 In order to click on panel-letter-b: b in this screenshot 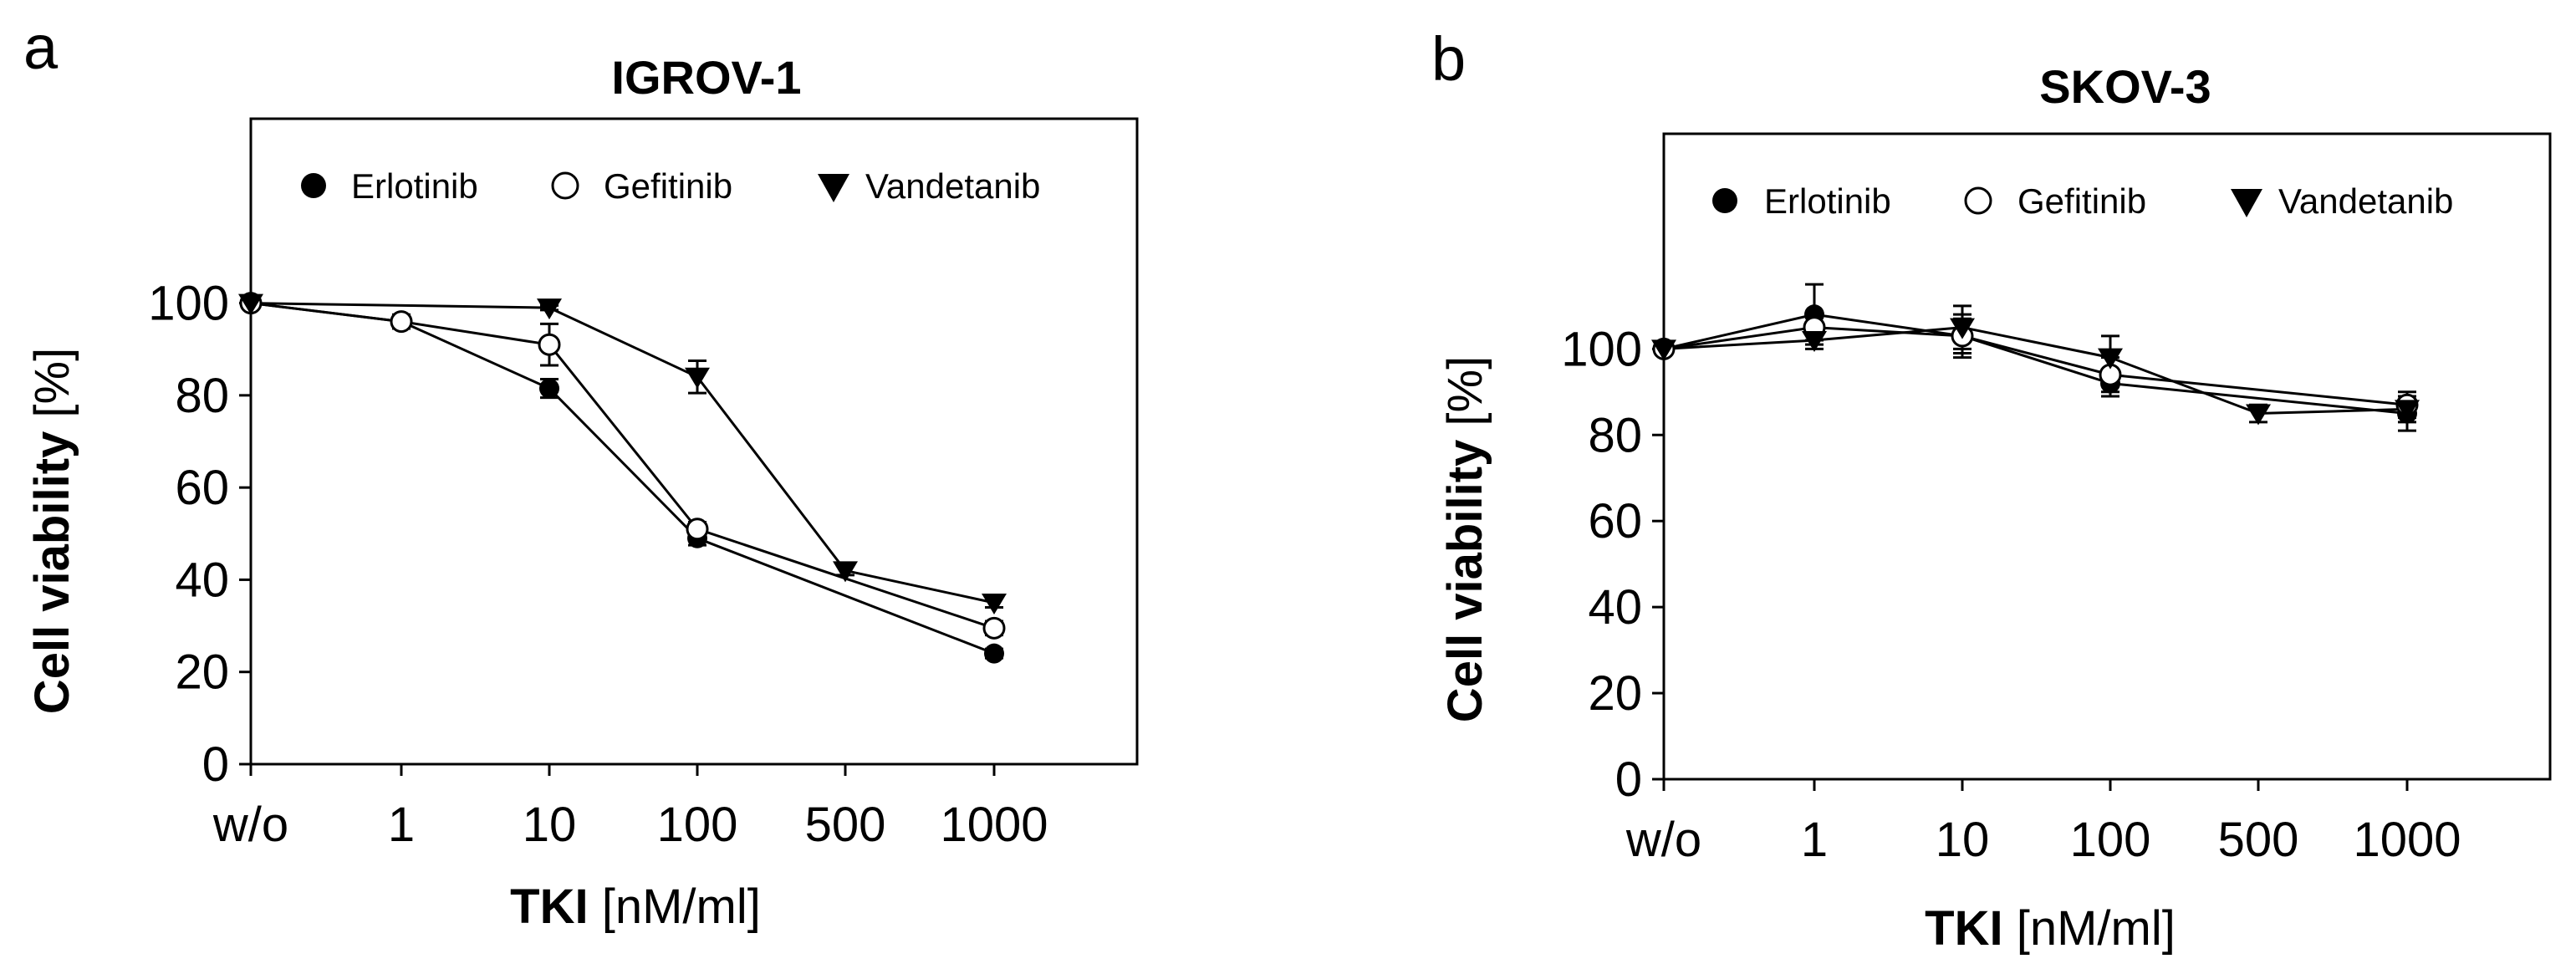, I will do `click(1448, 59)`.